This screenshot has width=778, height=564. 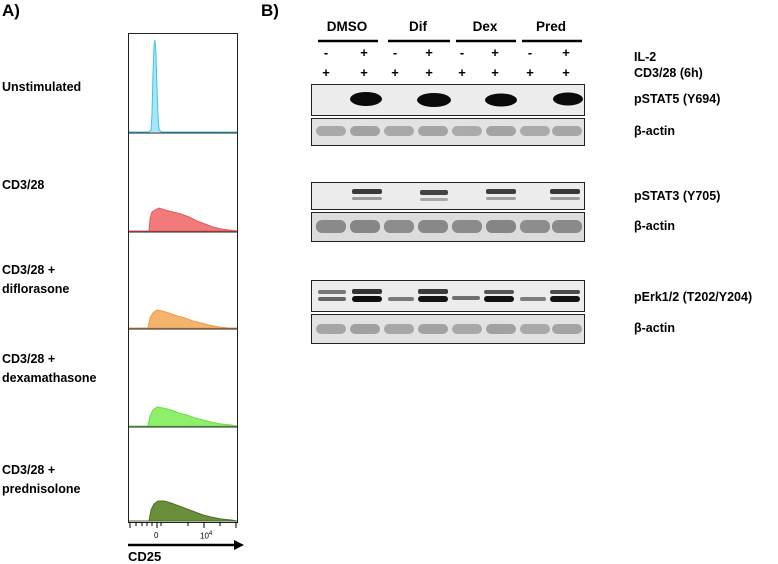 What do you see at coordinates (364, 72) in the screenshot?
I see `cd3-28-sign-2: +` at bounding box center [364, 72].